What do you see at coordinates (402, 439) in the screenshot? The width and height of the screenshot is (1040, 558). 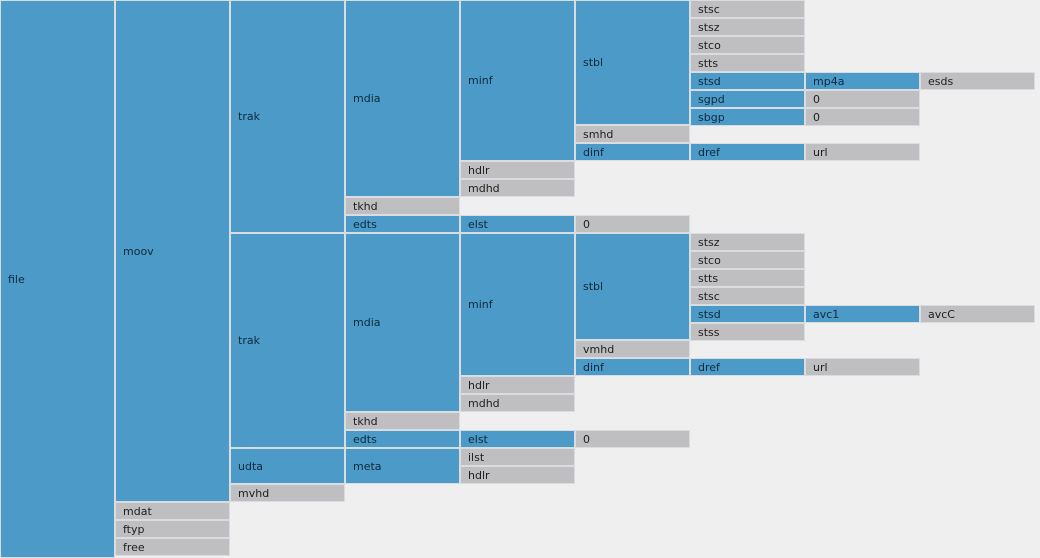 I see `box-edts2: edts` at bounding box center [402, 439].